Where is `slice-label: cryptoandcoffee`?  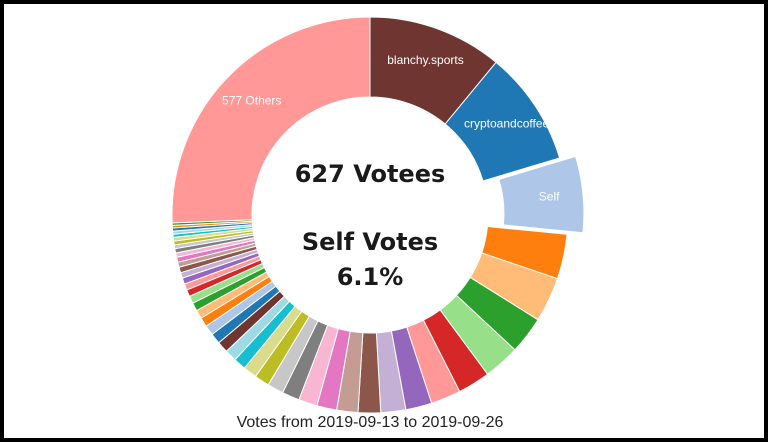
slice-label: cryptoandcoffee is located at coordinates (506, 123).